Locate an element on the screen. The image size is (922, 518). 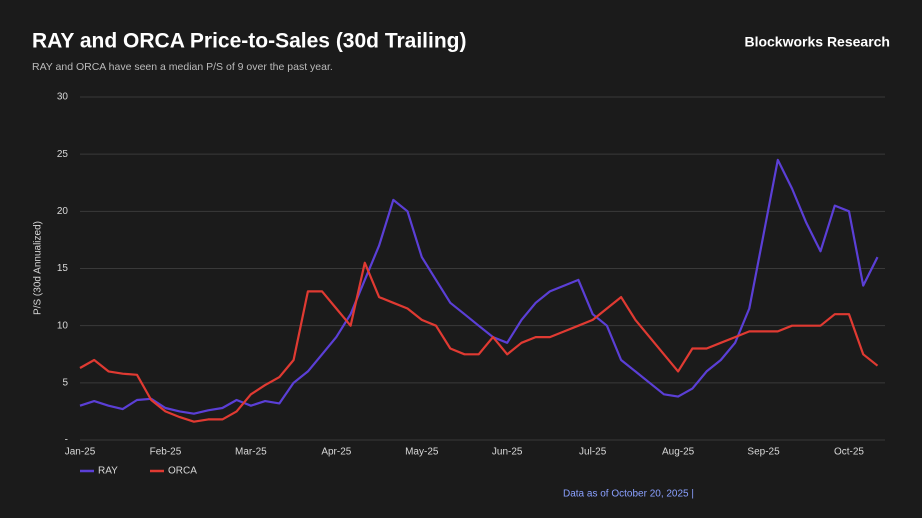
legend-label: ORCA is located at coordinates (182, 471).